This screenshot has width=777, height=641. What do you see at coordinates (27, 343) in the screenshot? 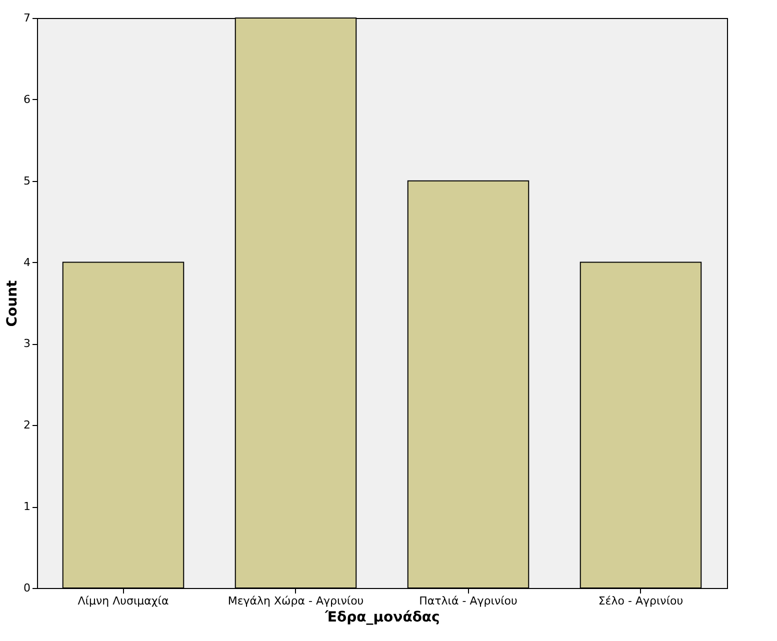
I see `y-tick-label: 3` at bounding box center [27, 343].